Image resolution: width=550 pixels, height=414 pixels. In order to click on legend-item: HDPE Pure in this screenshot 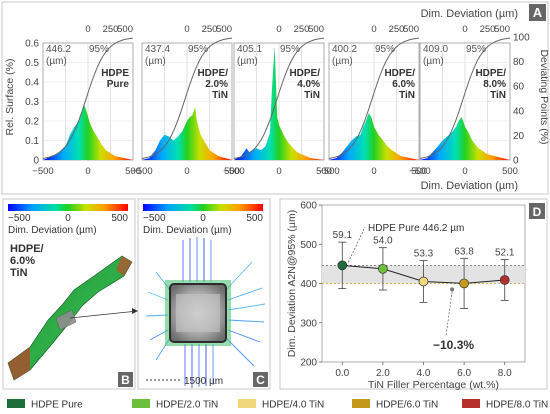, I will do `click(45, 405)`.